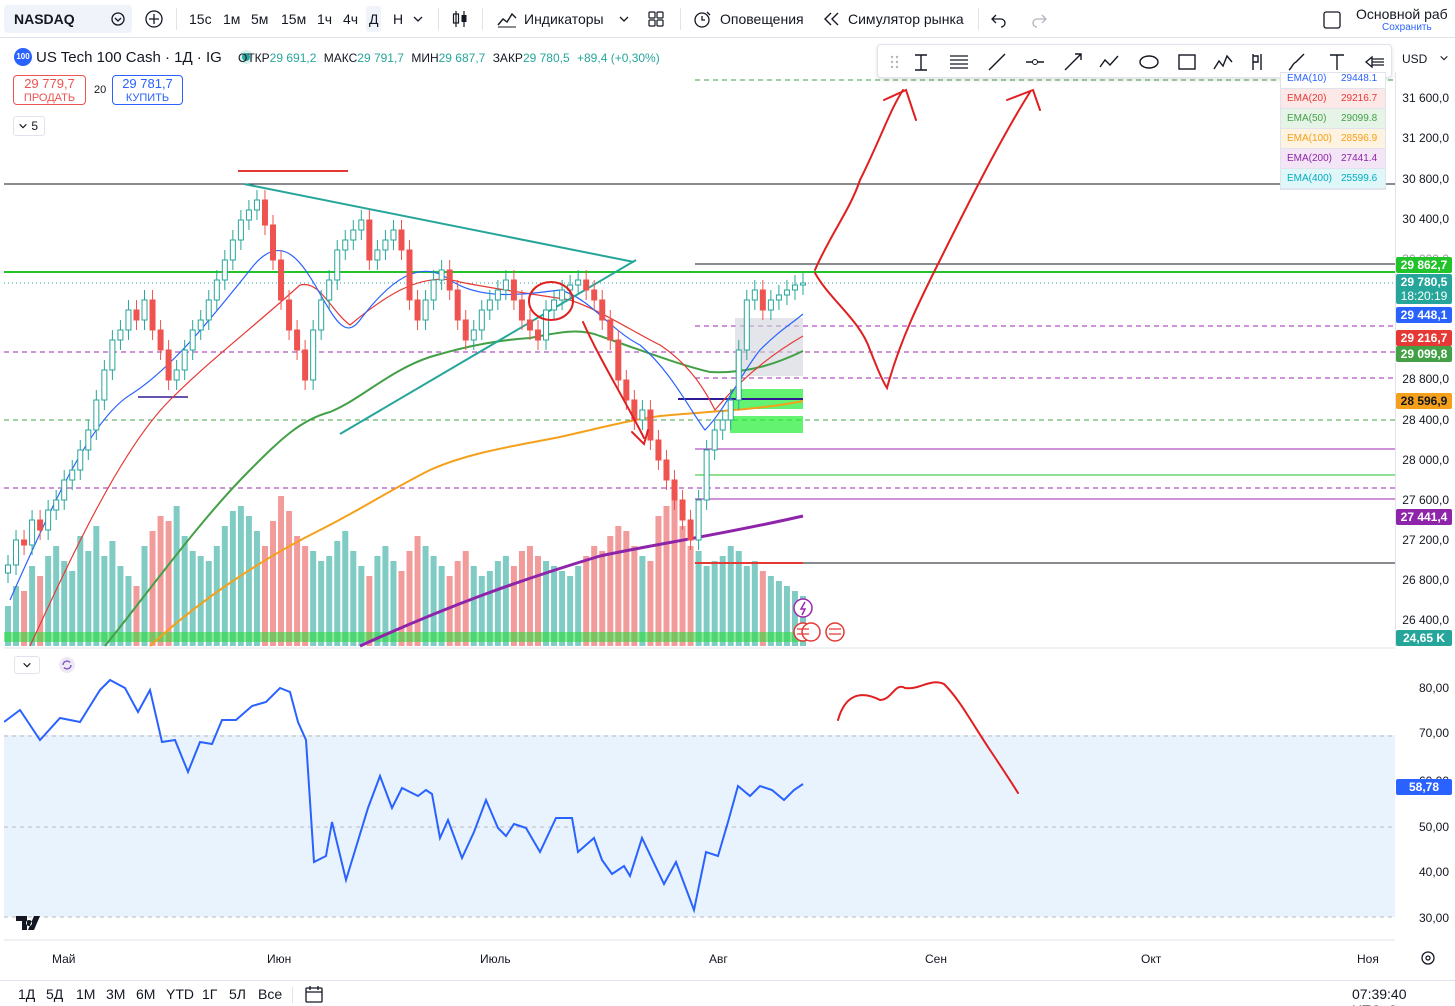 Image resolution: width=1455 pixels, height=1006 pixels. Describe the element at coordinates (27, 665) in the screenshot. I see `pane-collapse-button` at that location.